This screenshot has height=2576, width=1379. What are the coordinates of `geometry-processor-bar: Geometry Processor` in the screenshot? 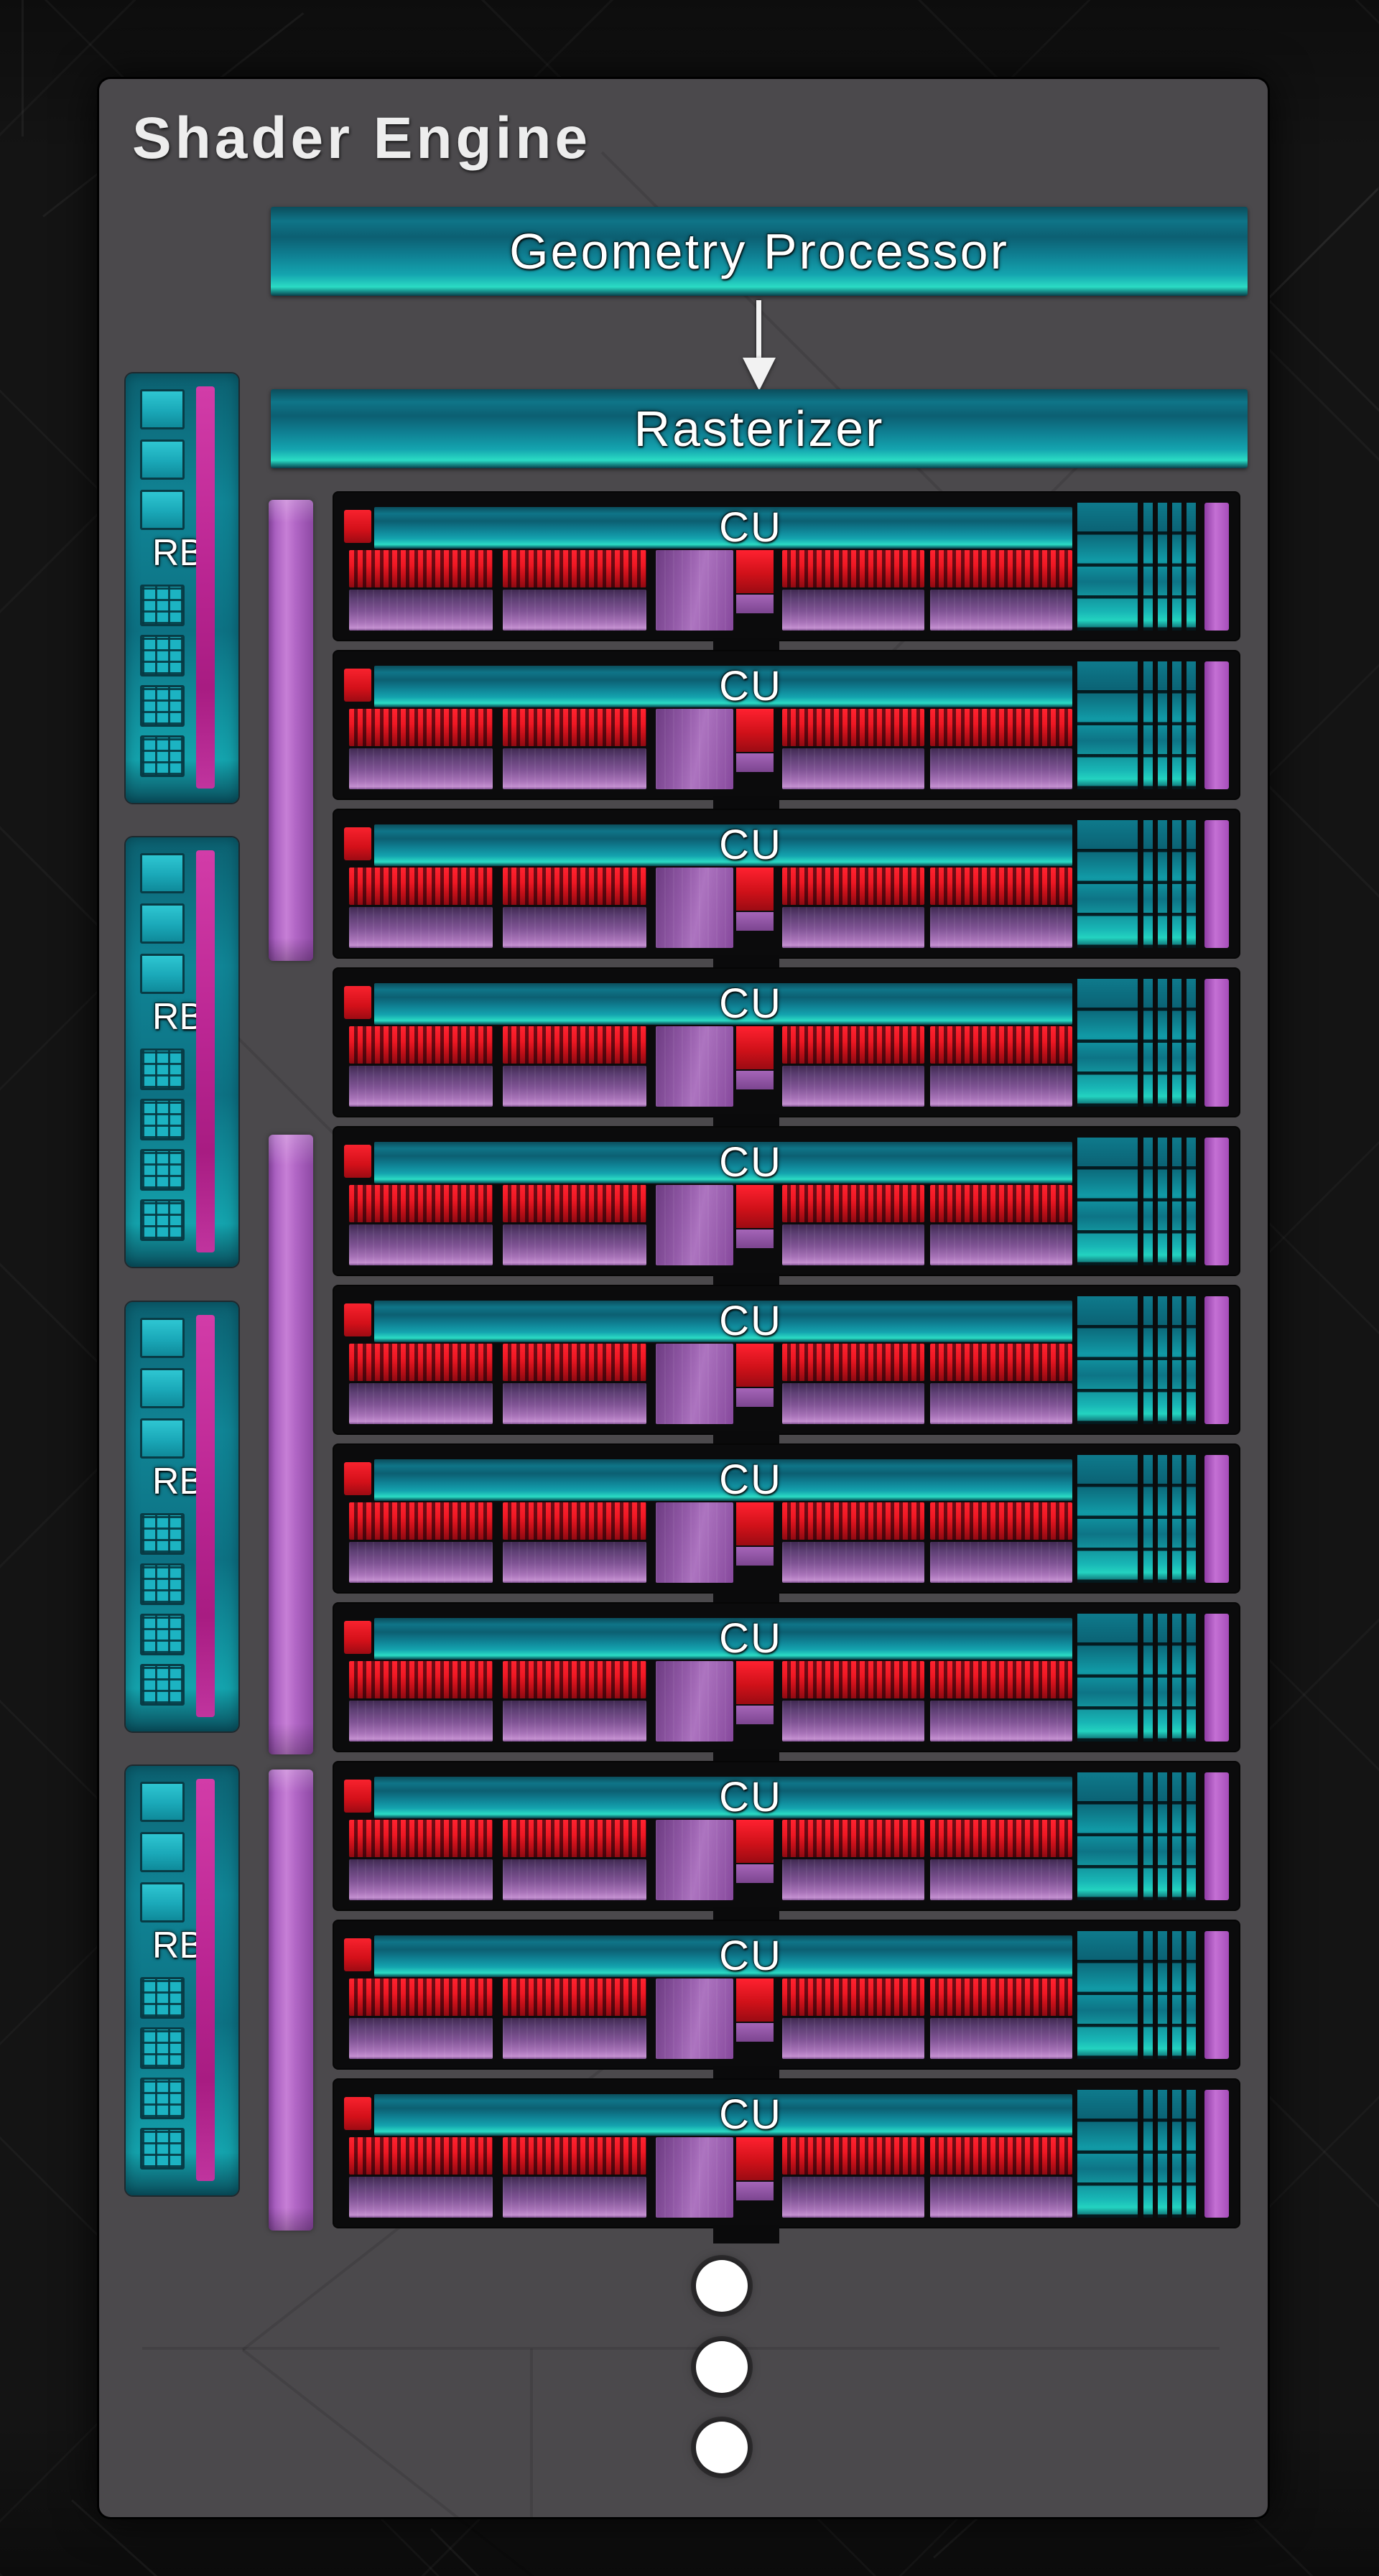 It's located at (760, 251).